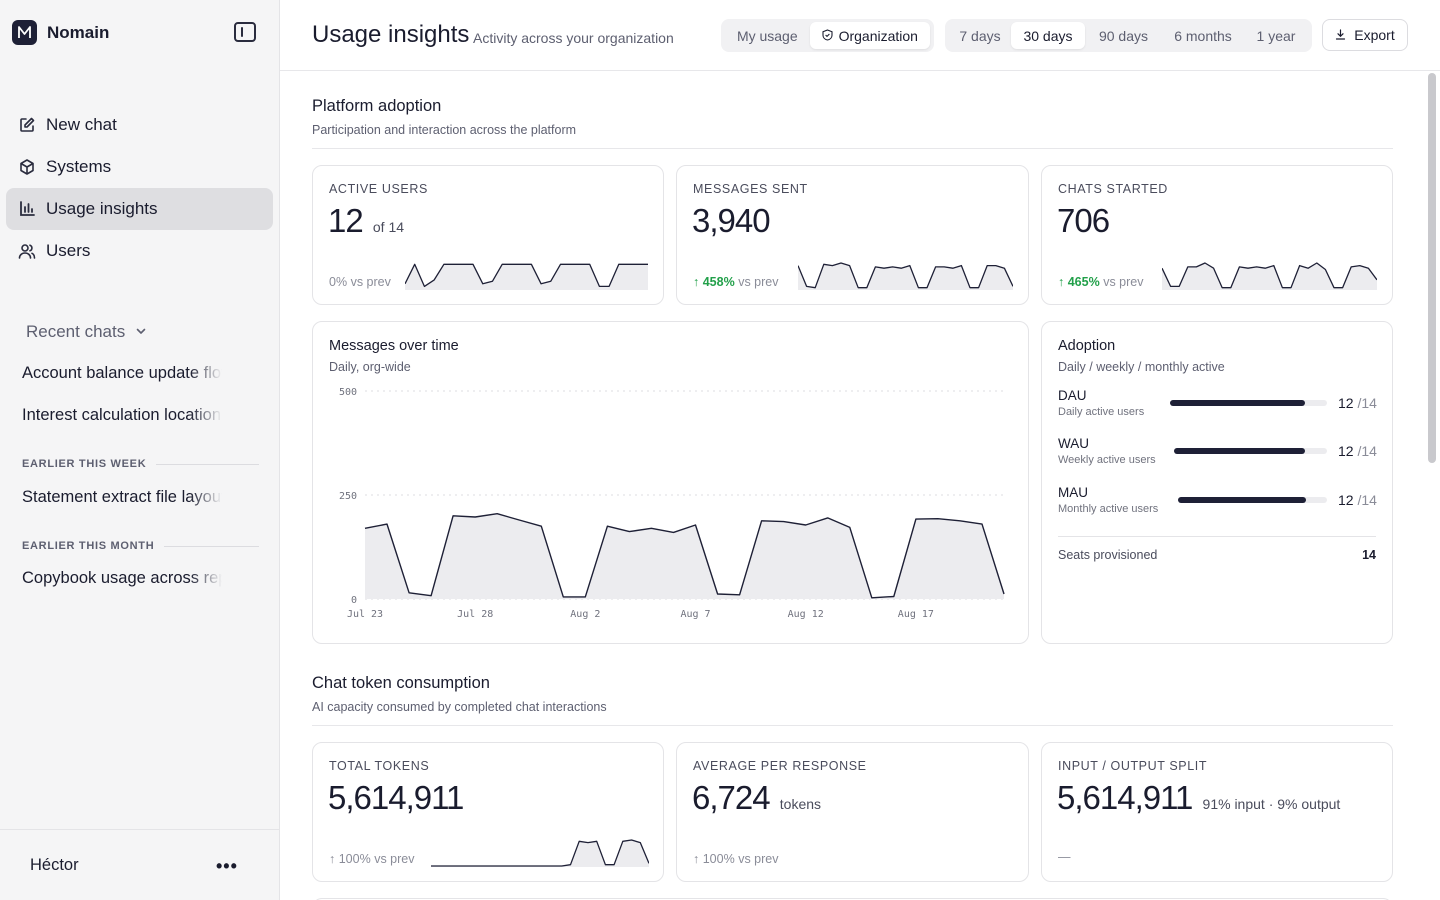  What do you see at coordinates (767, 35) in the screenshot?
I see `tab-my-usage: My usage` at bounding box center [767, 35].